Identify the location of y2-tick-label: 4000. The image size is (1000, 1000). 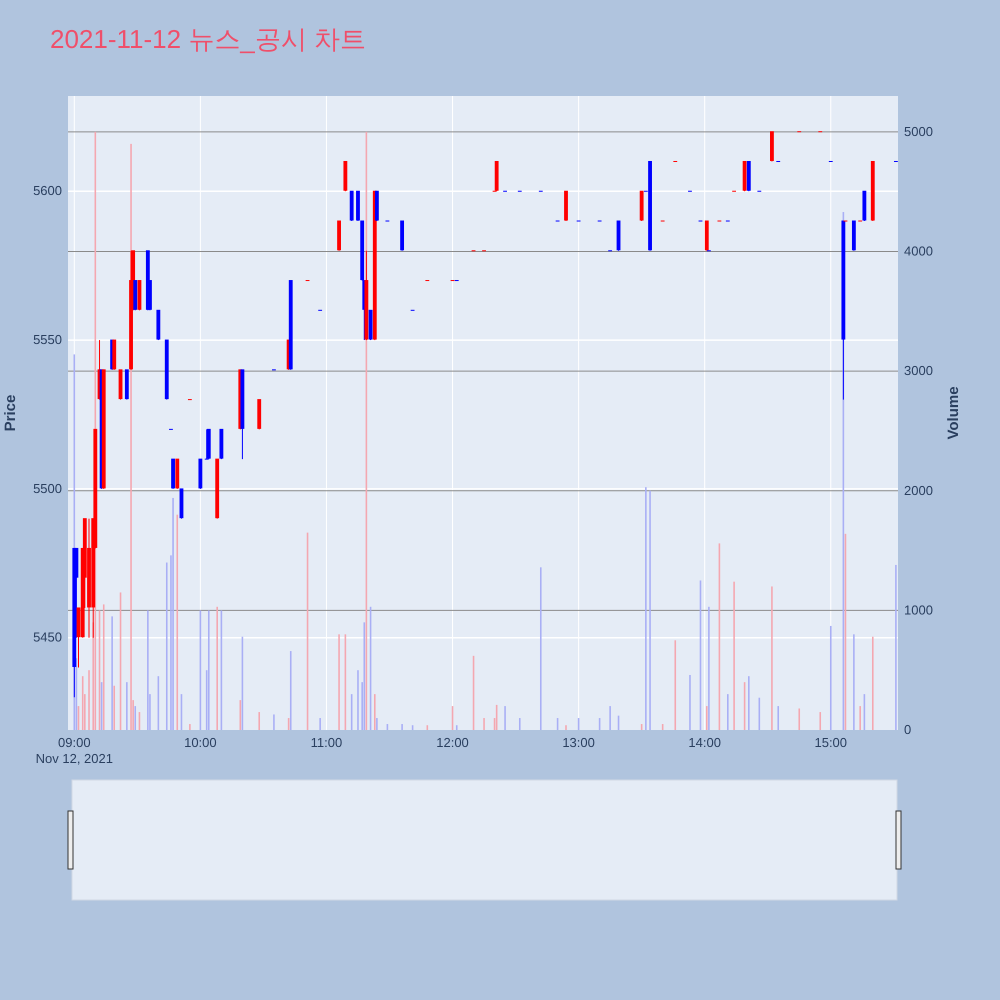
(918, 251).